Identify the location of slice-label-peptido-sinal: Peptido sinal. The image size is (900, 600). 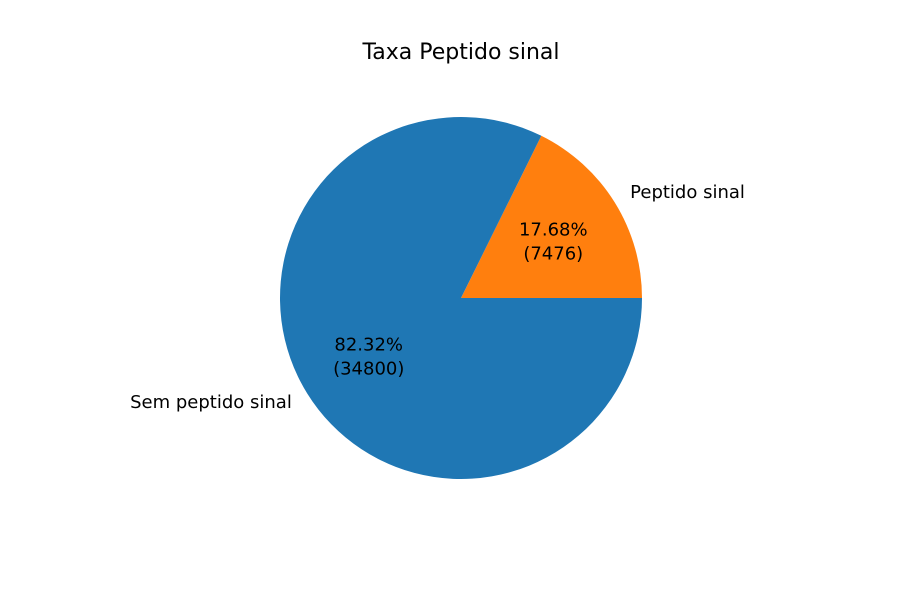
(687, 192).